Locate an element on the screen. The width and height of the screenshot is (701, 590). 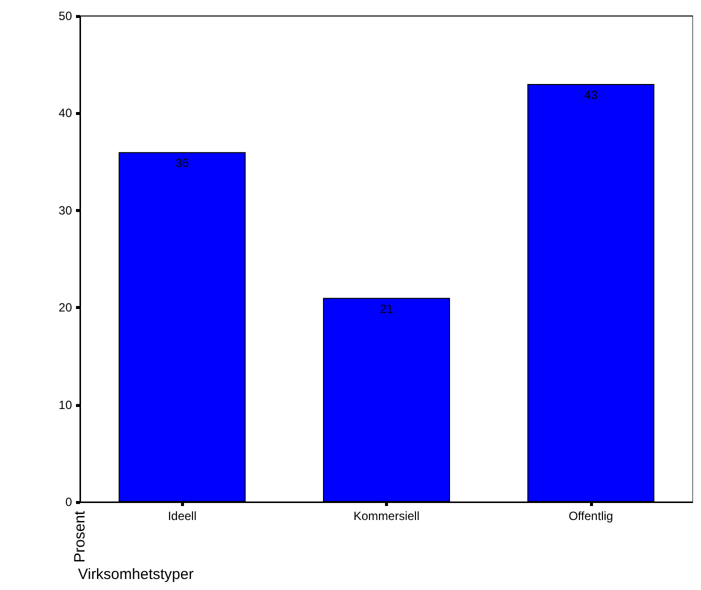
y-axis-title: Prosent is located at coordinates (80, 536).